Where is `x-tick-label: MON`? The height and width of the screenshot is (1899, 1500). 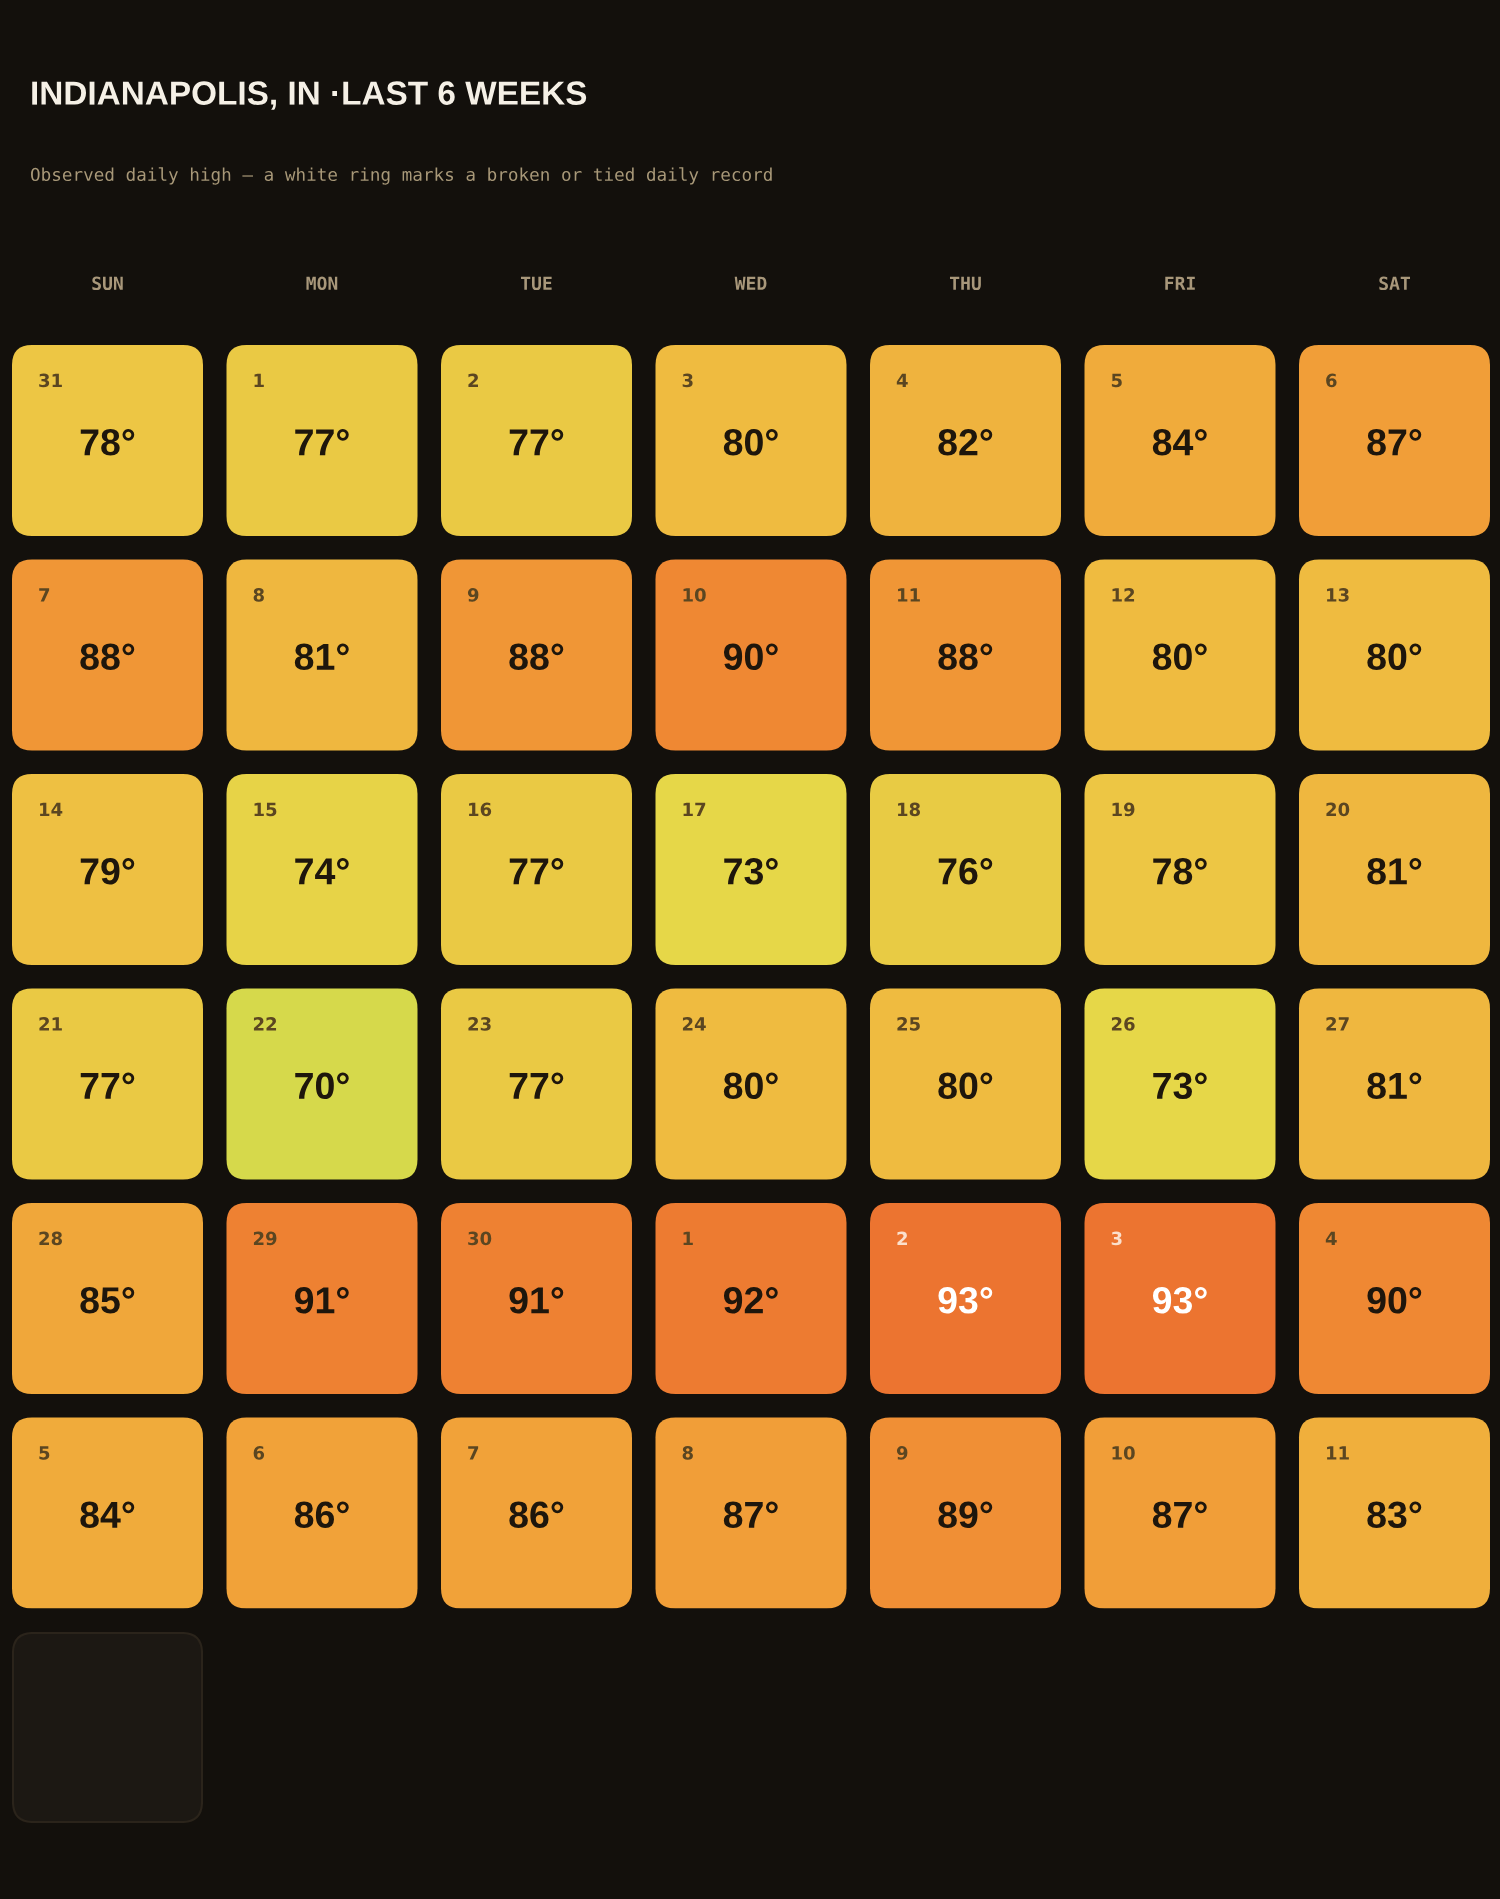
x-tick-label: MON is located at coordinates (322, 283).